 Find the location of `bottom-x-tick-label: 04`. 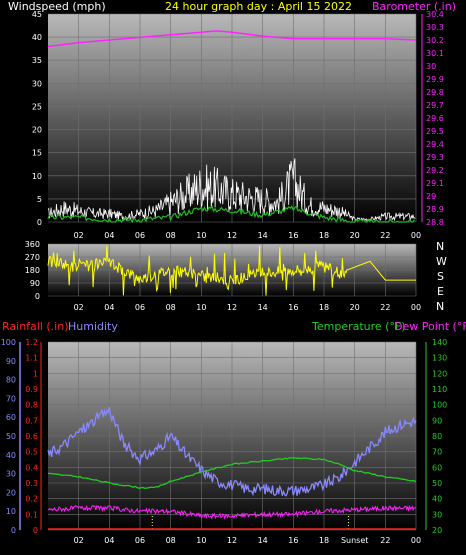

bottom-x-tick-label: 04 is located at coordinates (109, 540).